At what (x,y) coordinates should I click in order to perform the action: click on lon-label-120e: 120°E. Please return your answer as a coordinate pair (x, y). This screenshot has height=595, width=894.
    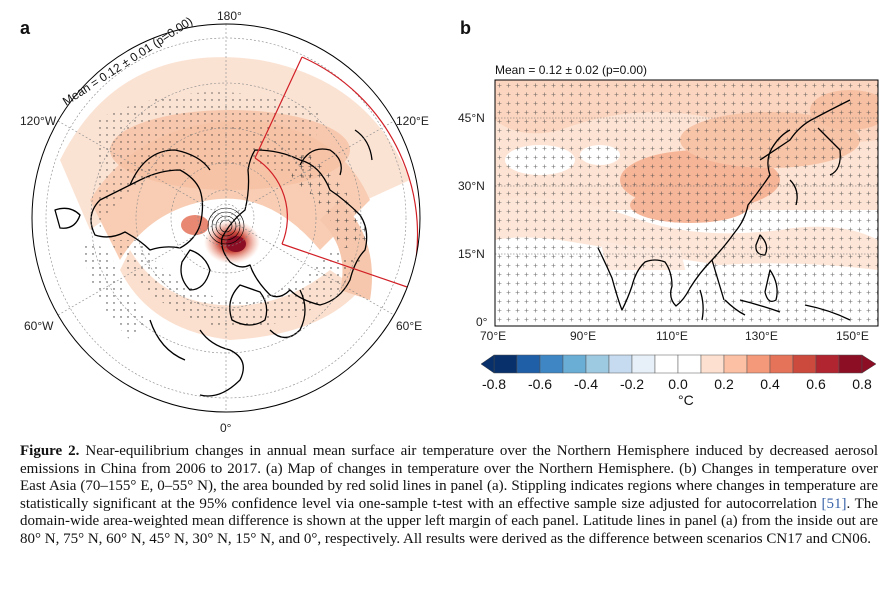
    Looking at the image, I should click on (412, 121).